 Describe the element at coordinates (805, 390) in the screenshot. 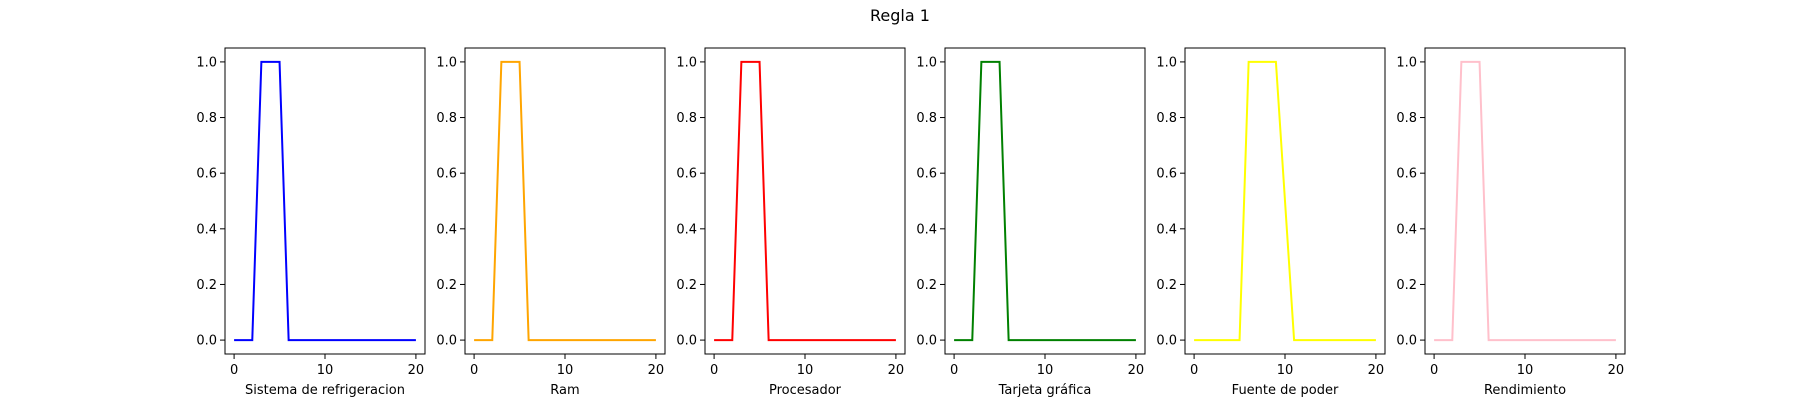

I see `x-axis-label: Procesador` at that location.